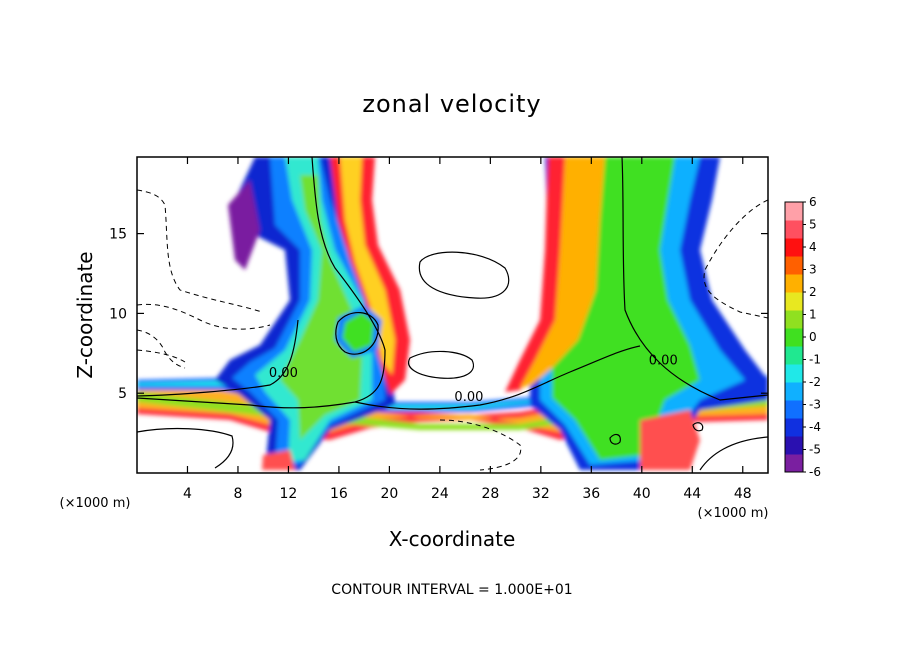 The height and width of the screenshot is (654, 904). Describe the element at coordinates (815, 472) in the screenshot. I see `colorbar-tick-label: -6` at that location.